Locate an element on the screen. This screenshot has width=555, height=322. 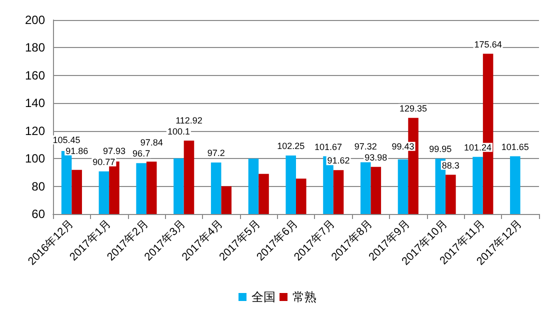
data-label: 129.35 is located at coordinates (414, 108).